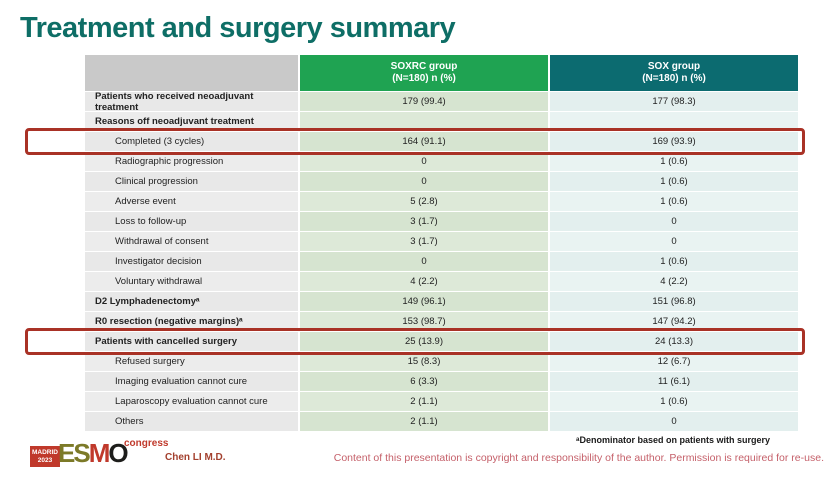 This screenshot has width=832, height=478. Describe the element at coordinates (674, 381) in the screenshot. I see `sox-value: 11 (6.1)` at that location.